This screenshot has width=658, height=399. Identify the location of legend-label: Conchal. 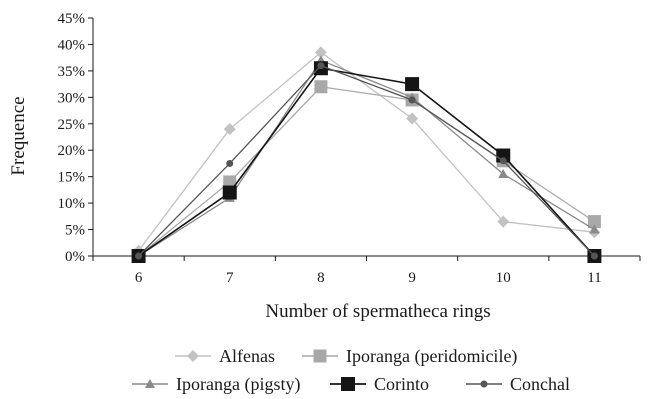
(540, 384).